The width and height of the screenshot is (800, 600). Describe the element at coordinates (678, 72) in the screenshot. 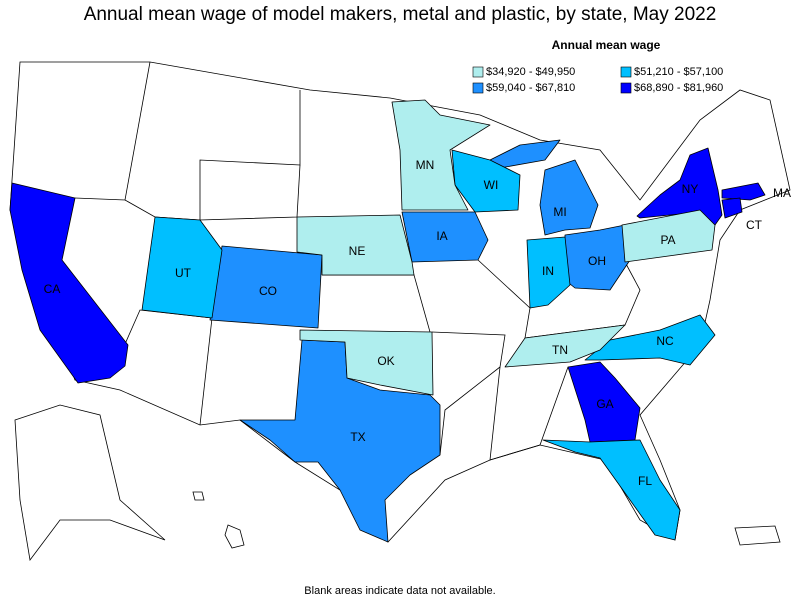

I see `legend-label: $51,210 - $57,100` at that location.